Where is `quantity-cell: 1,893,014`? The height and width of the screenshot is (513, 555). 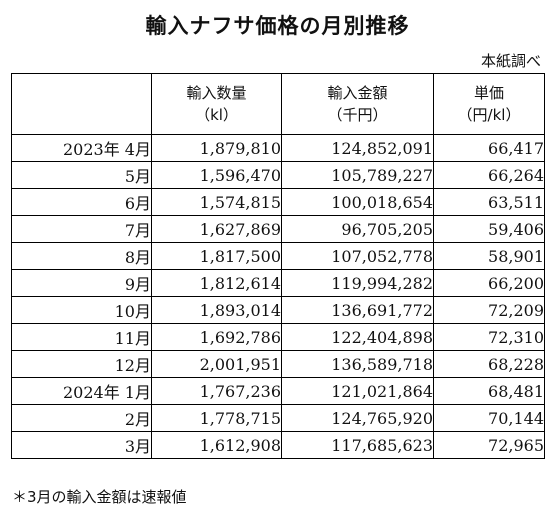
quantity-cell: 1,893,014 is located at coordinates (216, 310).